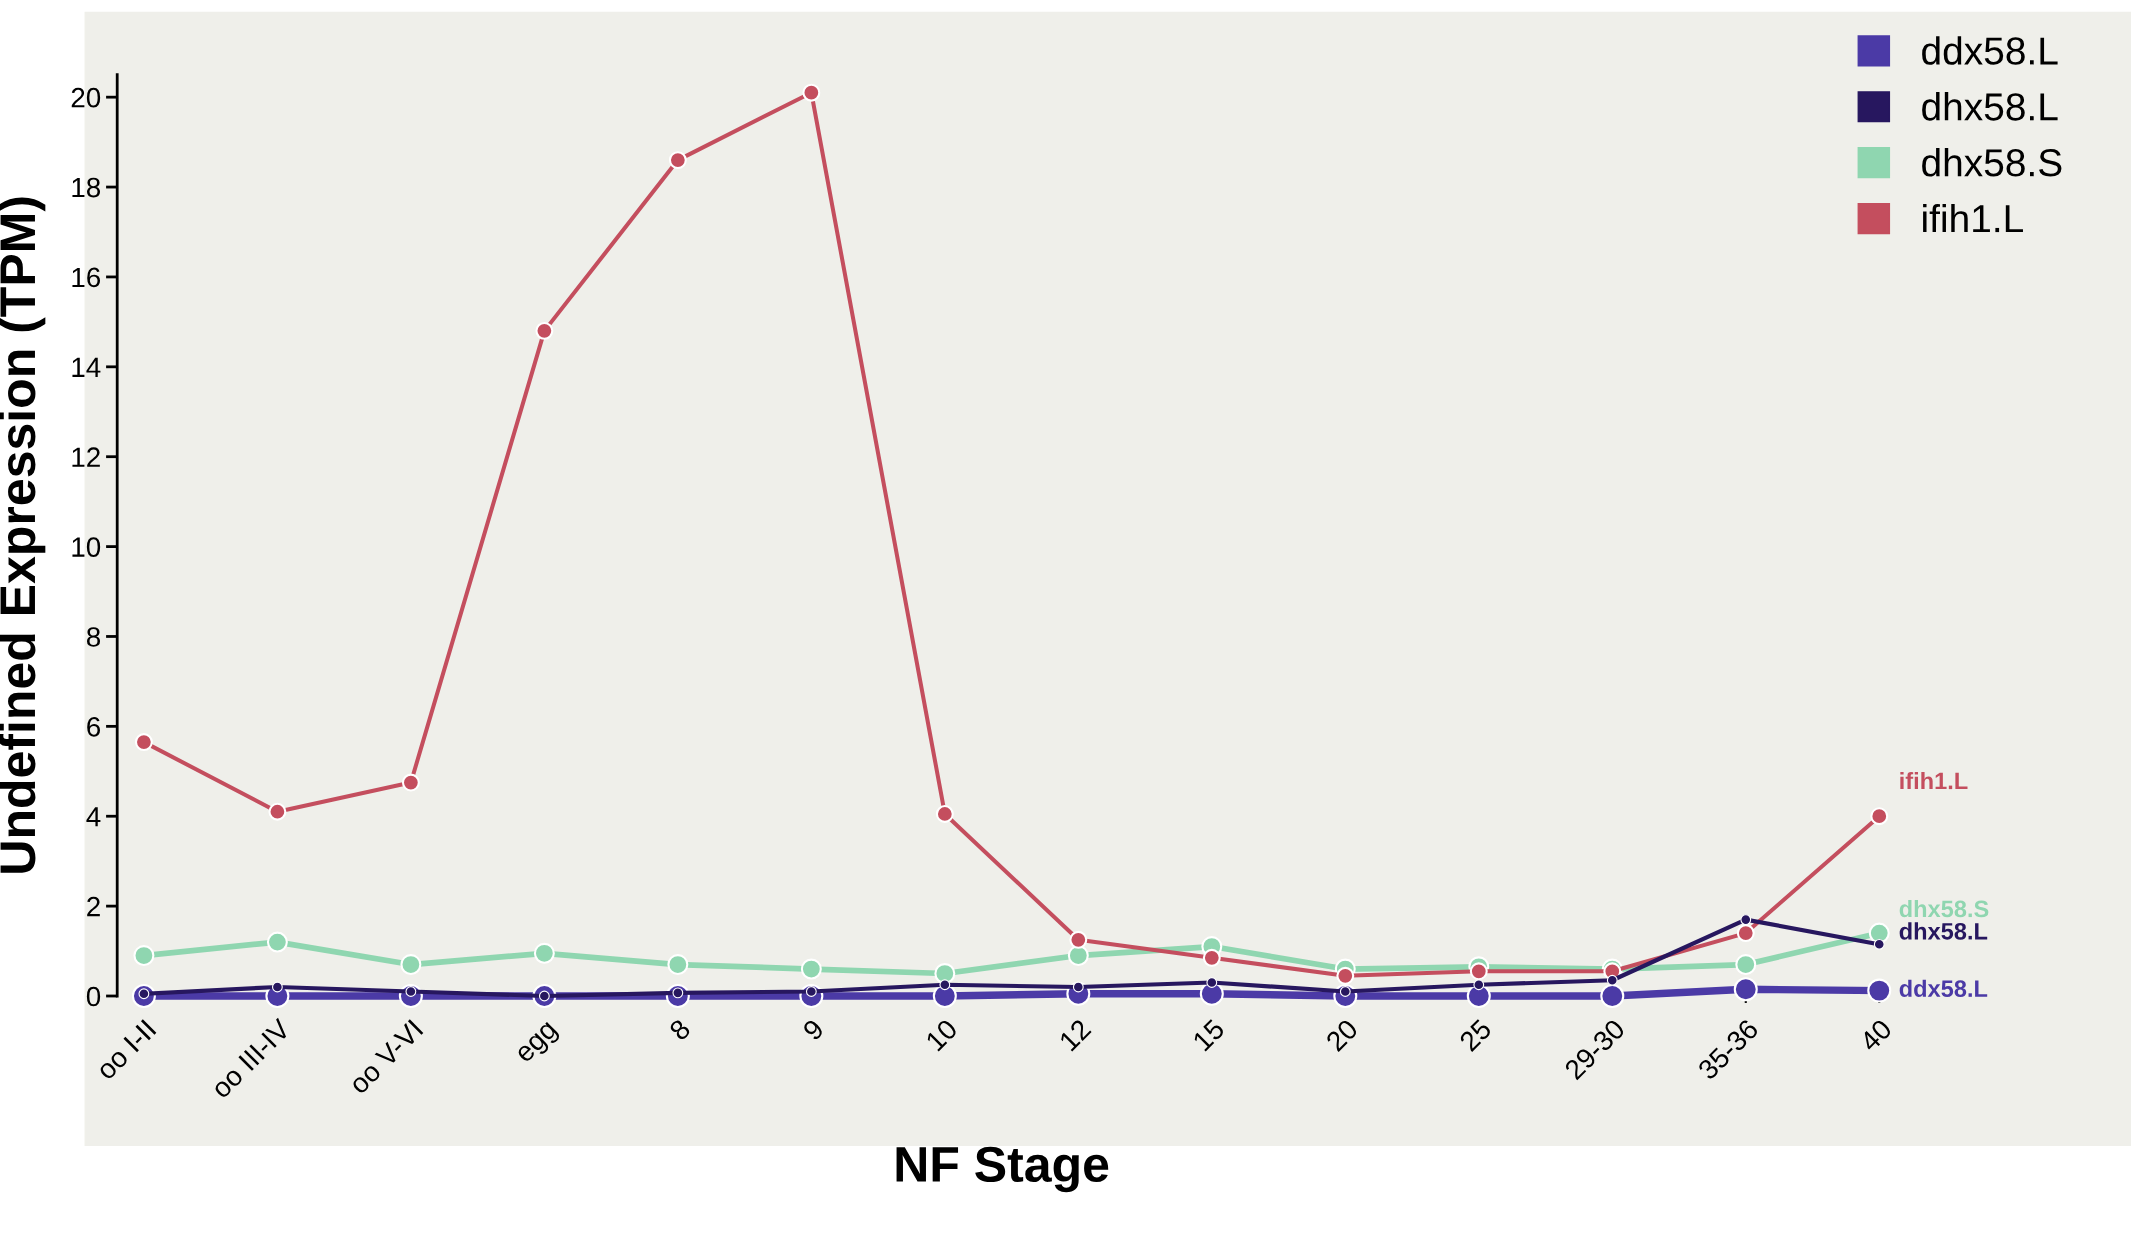  What do you see at coordinates (1934, 781) in the screenshot?
I see `text: ifih1.L` at bounding box center [1934, 781].